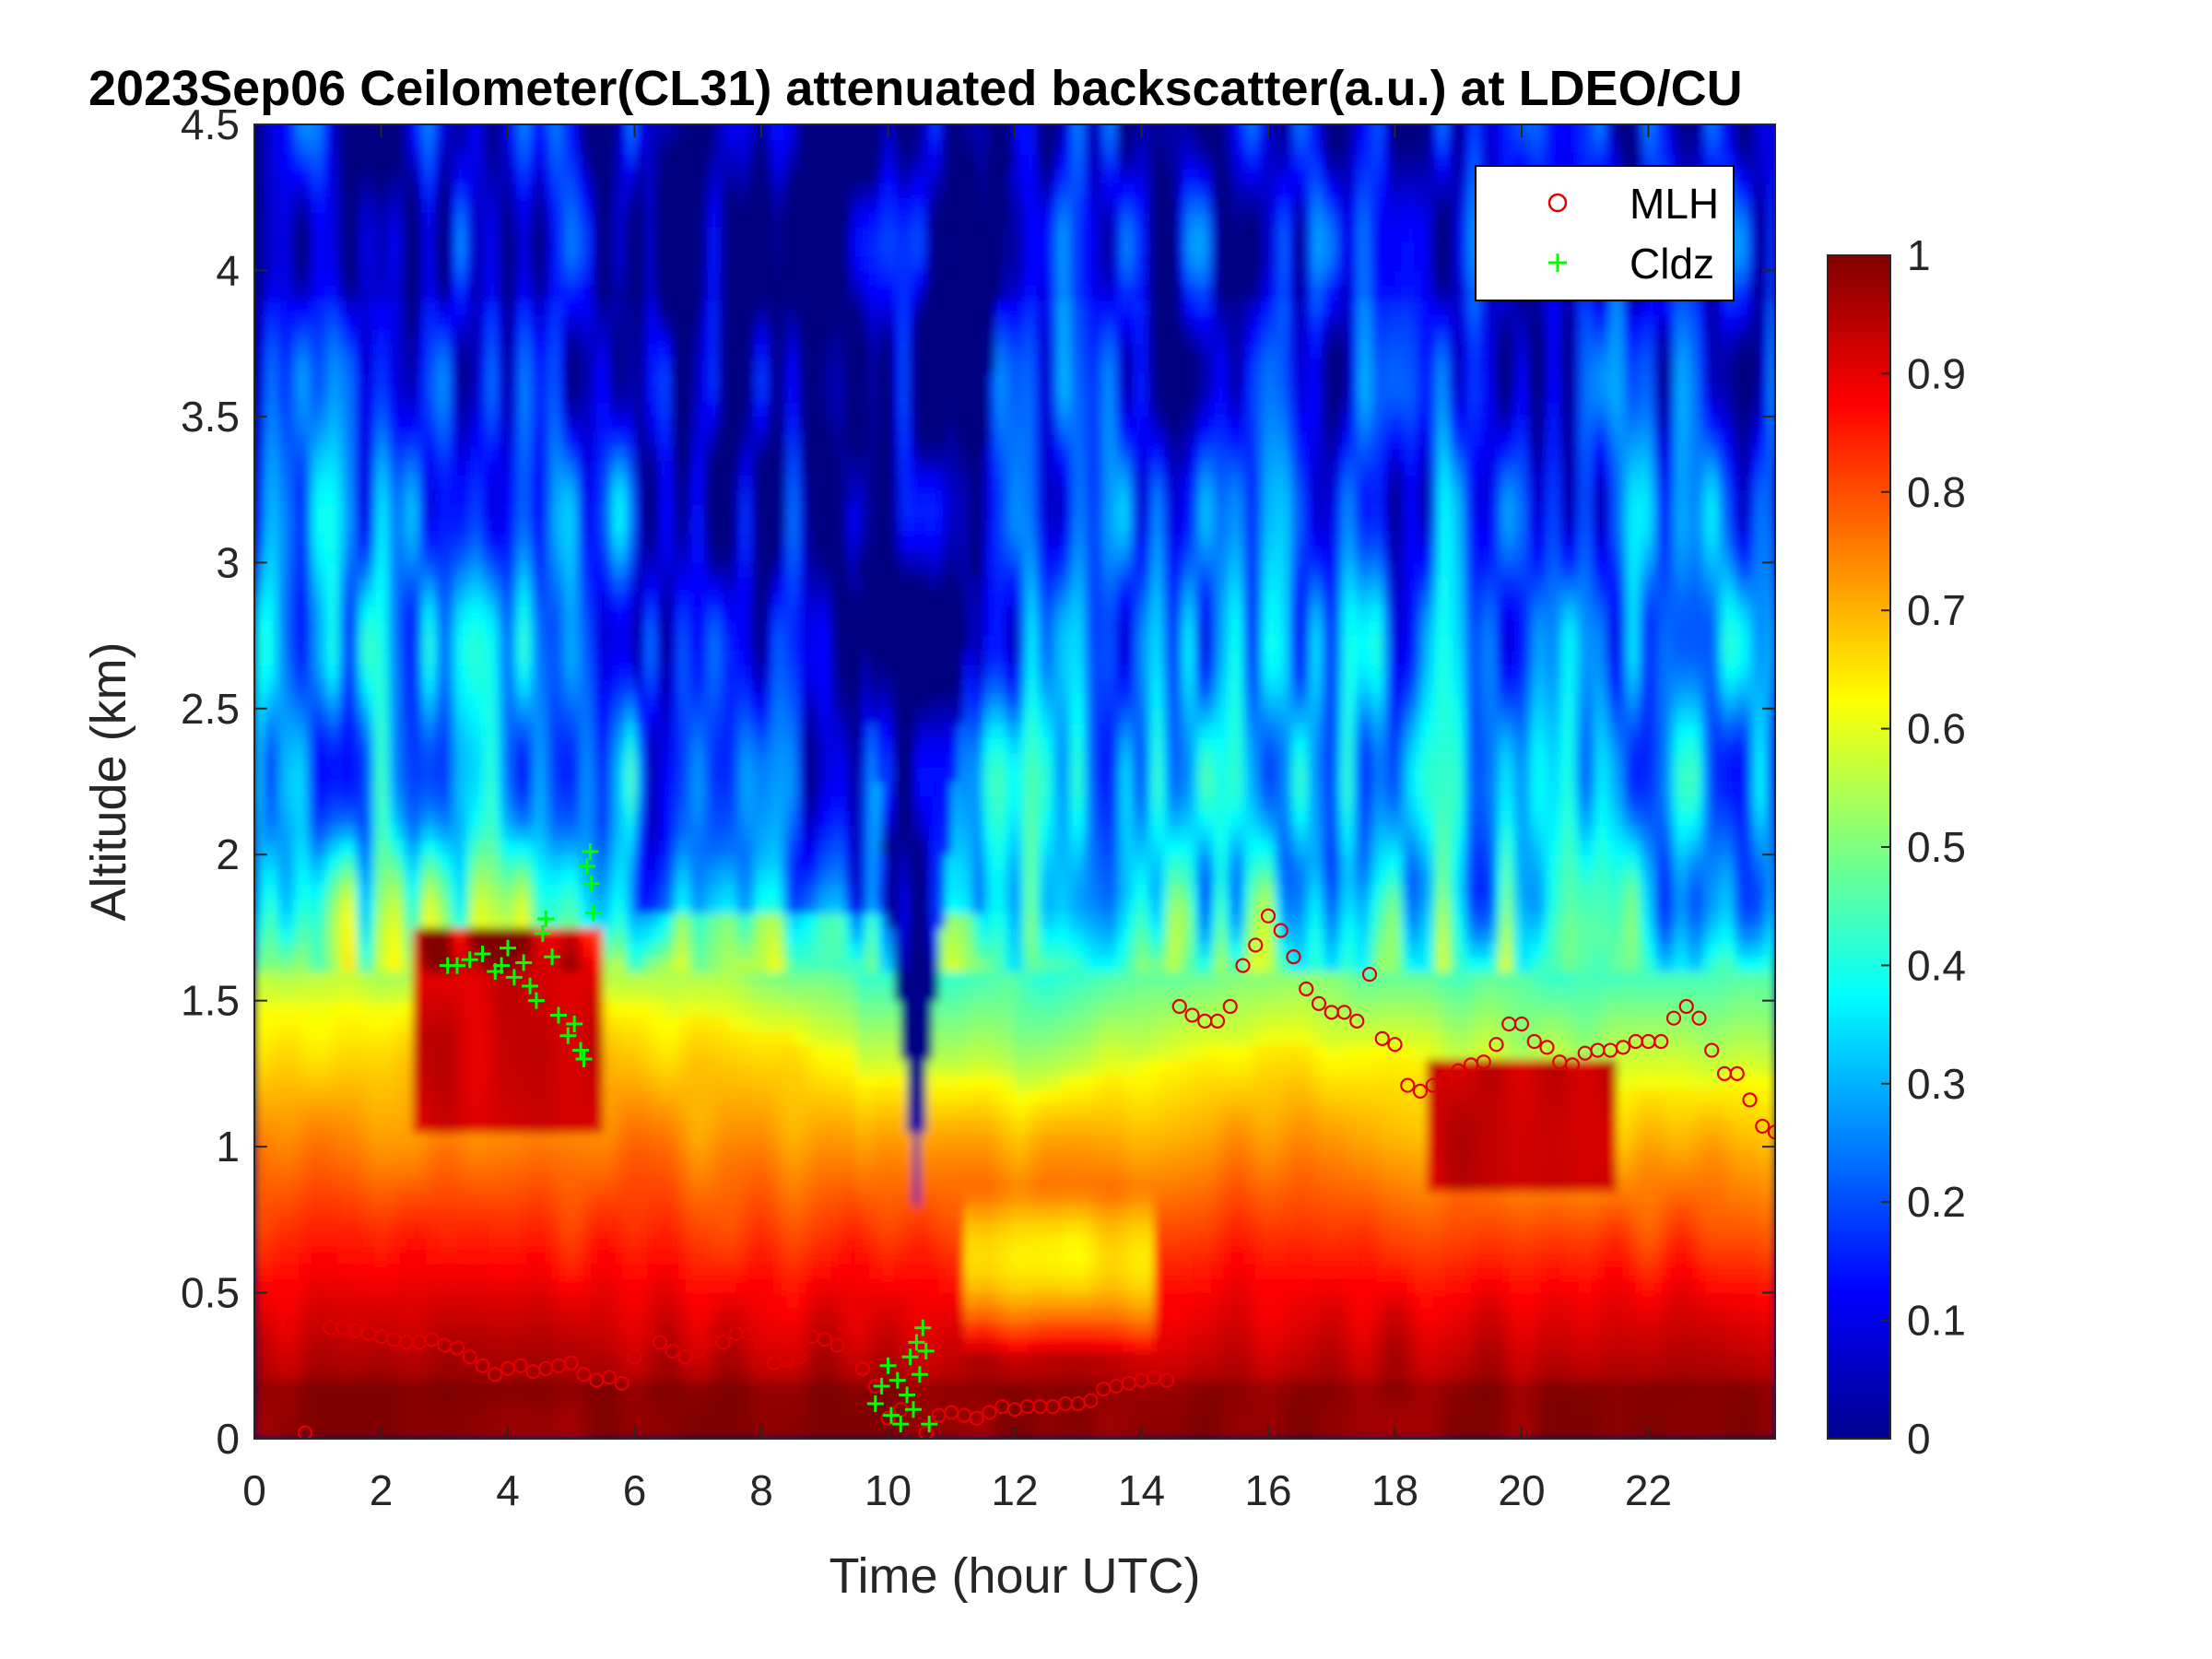 This screenshot has height=1659, width=2212. What do you see at coordinates (508, 1490) in the screenshot?
I see `x-tick-label: 4` at bounding box center [508, 1490].